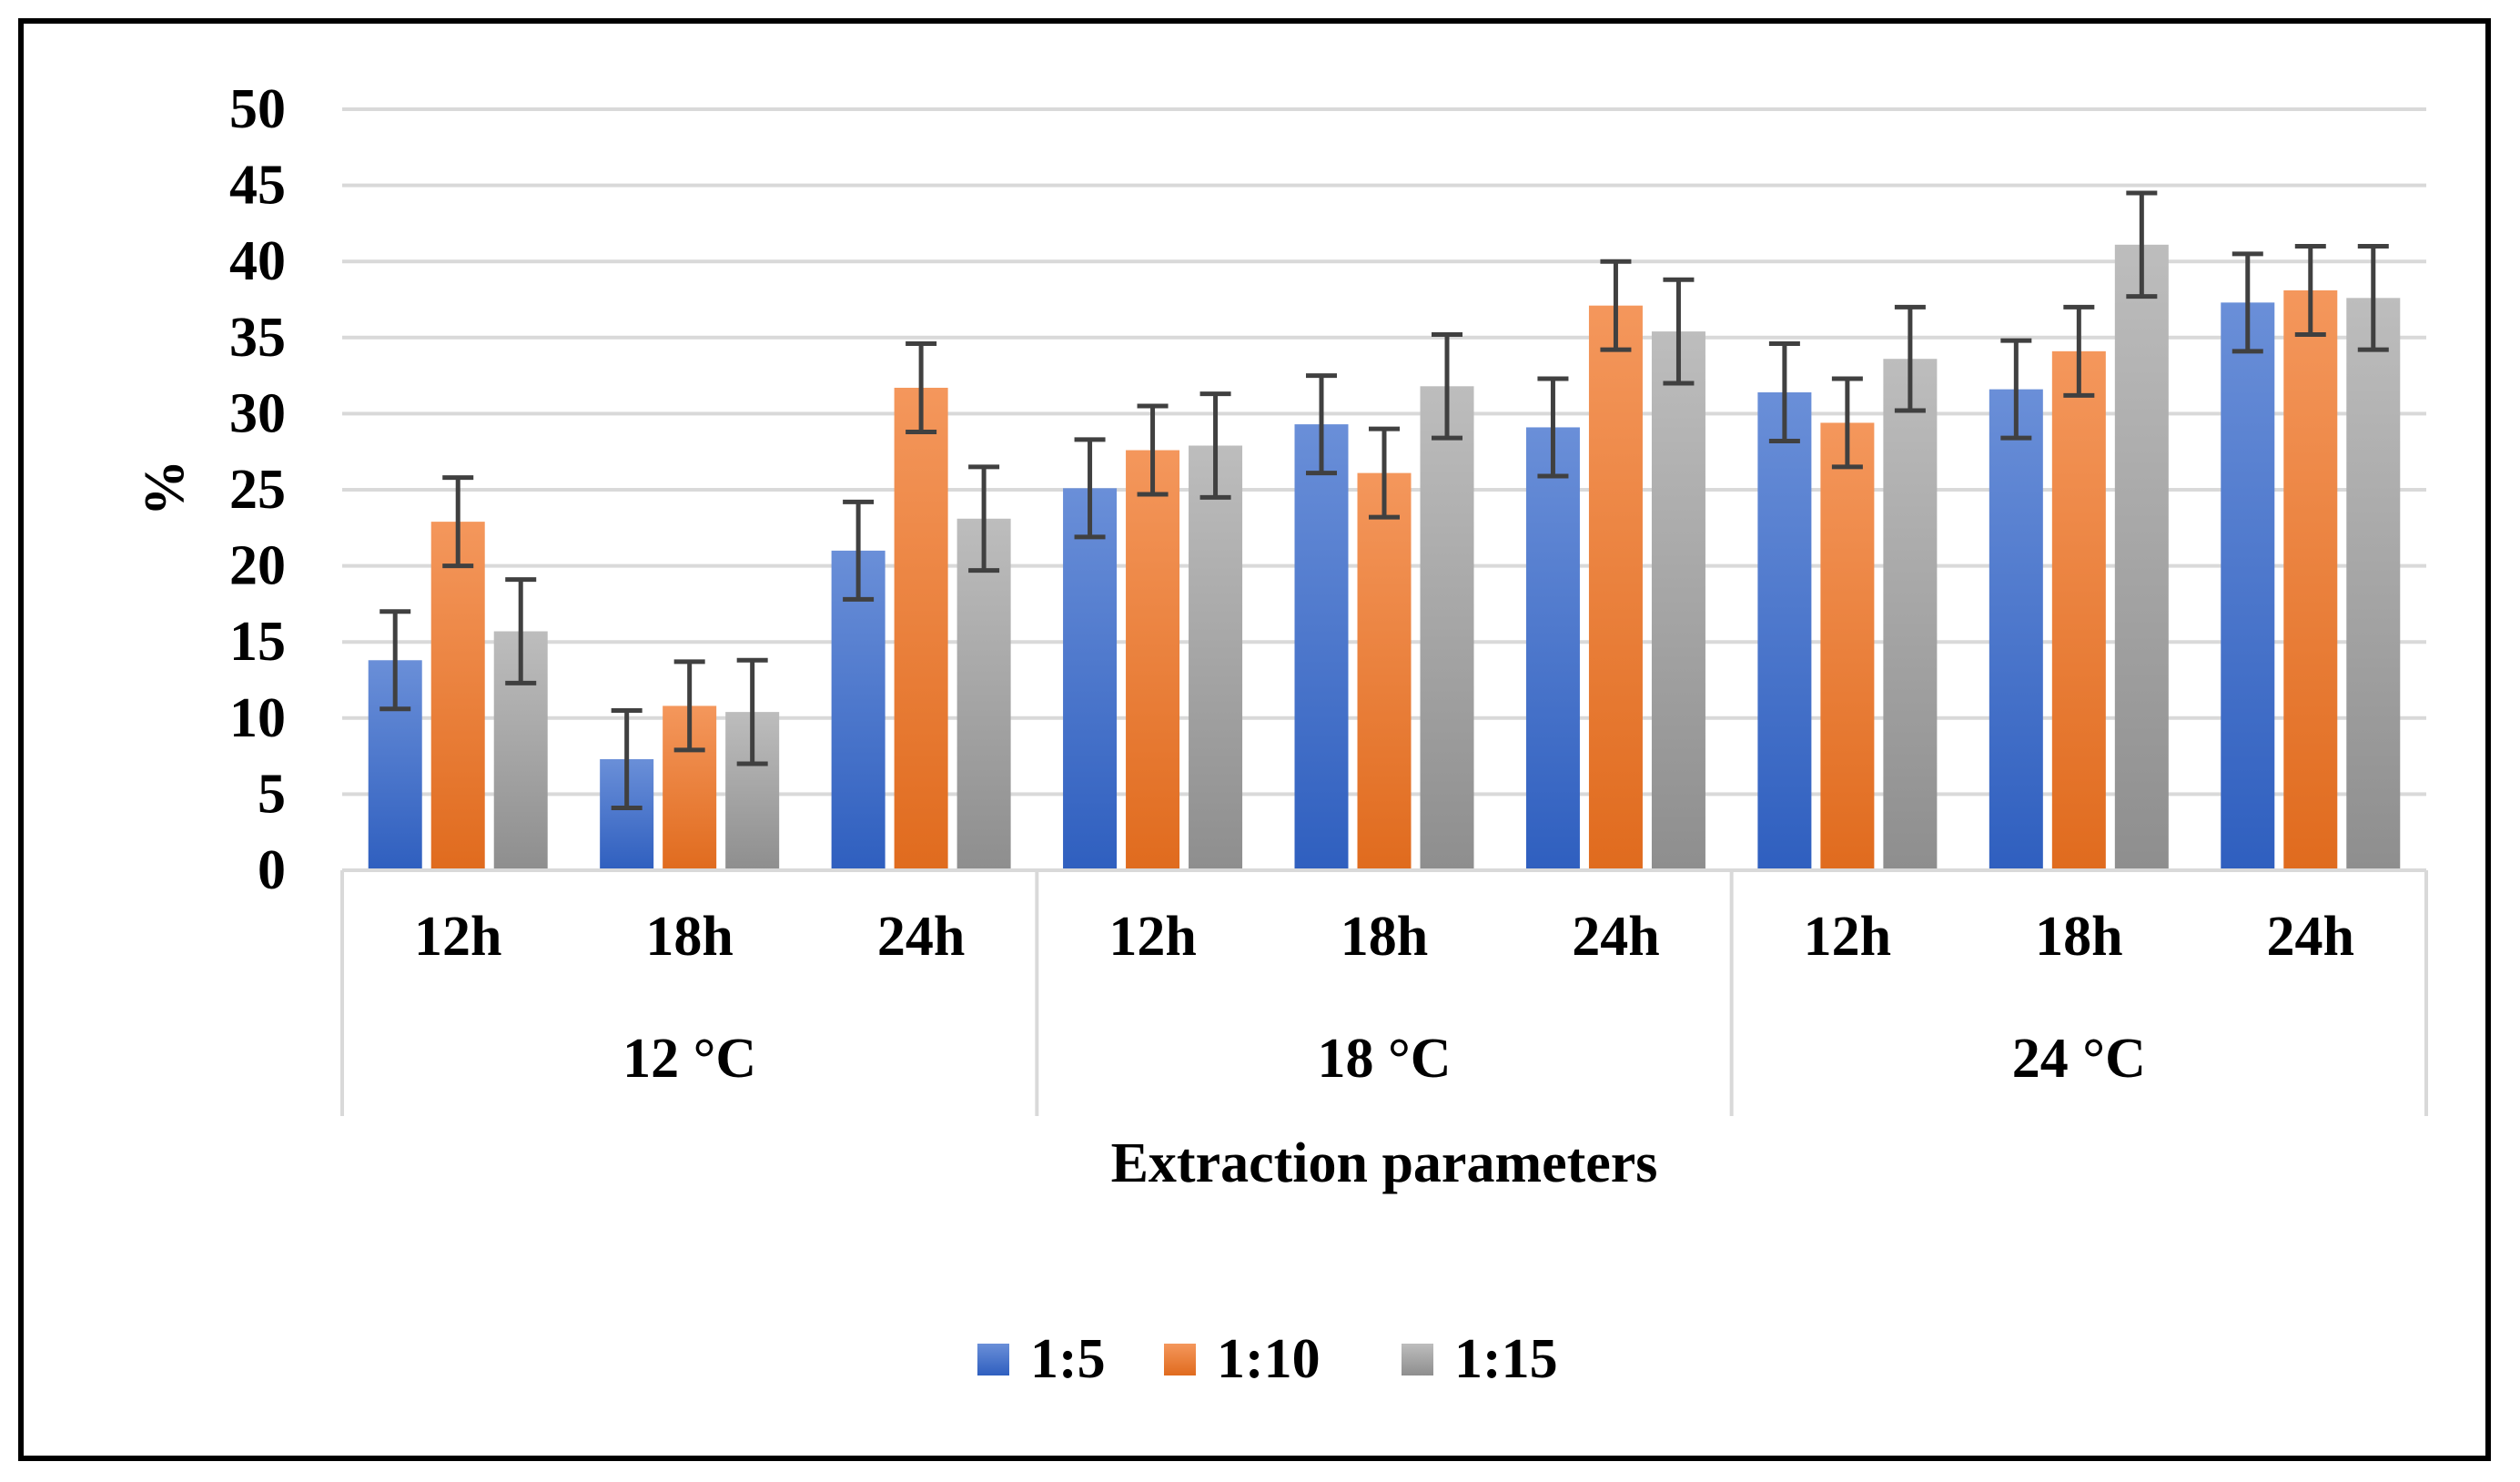  What do you see at coordinates (1384, 1059) in the screenshot?
I see `group-label: 18 °C` at bounding box center [1384, 1059].